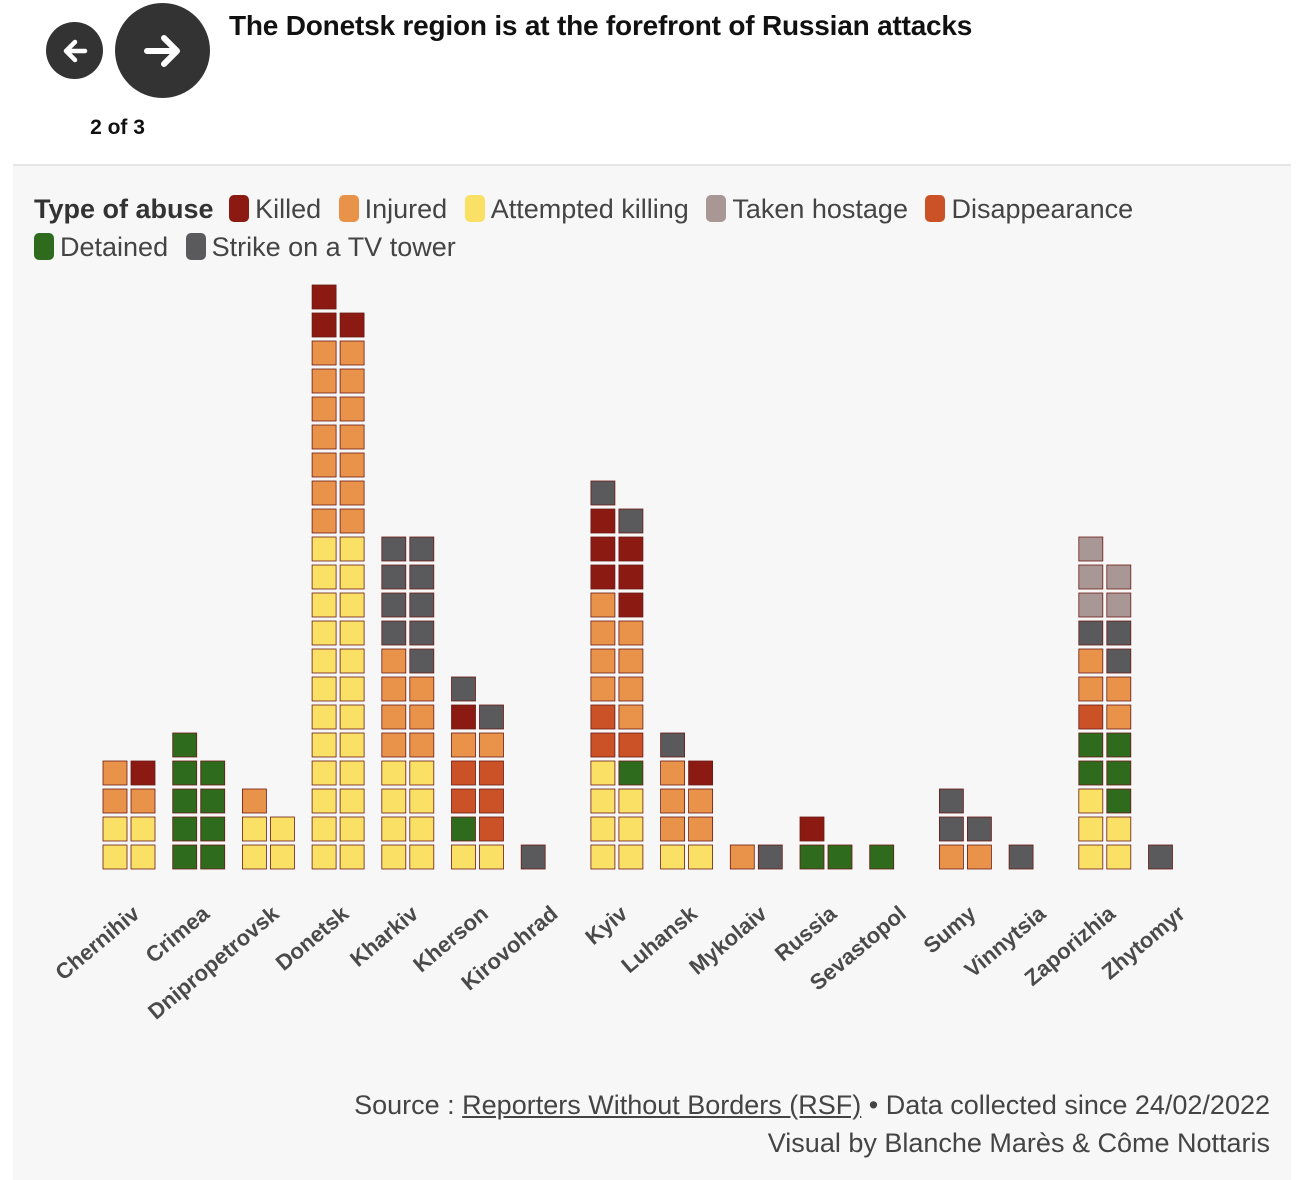  I want to click on legend-item-detained: Detained, so click(101, 247).